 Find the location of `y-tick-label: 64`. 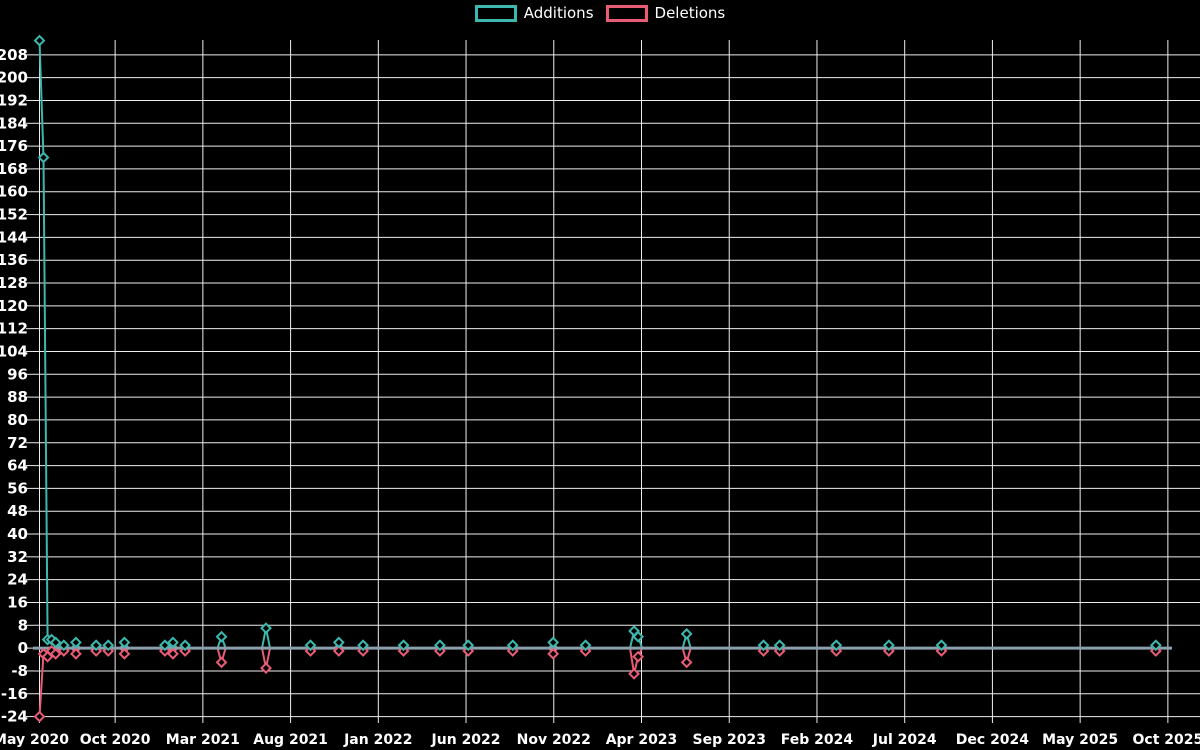

y-tick-label: 64 is located at coordinates (17, 466).